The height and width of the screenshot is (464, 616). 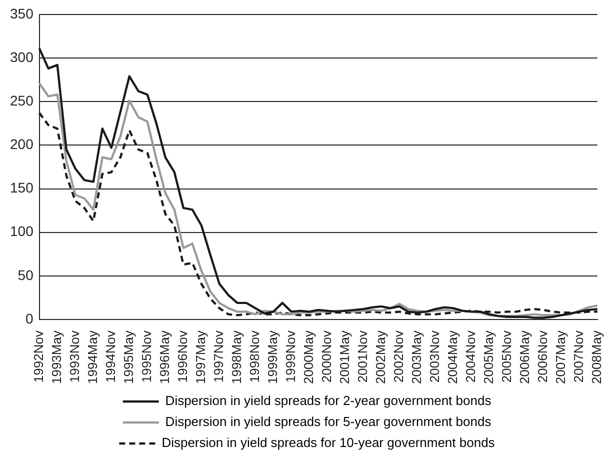 I want to click on x-tick-label: 2004Nov, so click(x=470, y=356).